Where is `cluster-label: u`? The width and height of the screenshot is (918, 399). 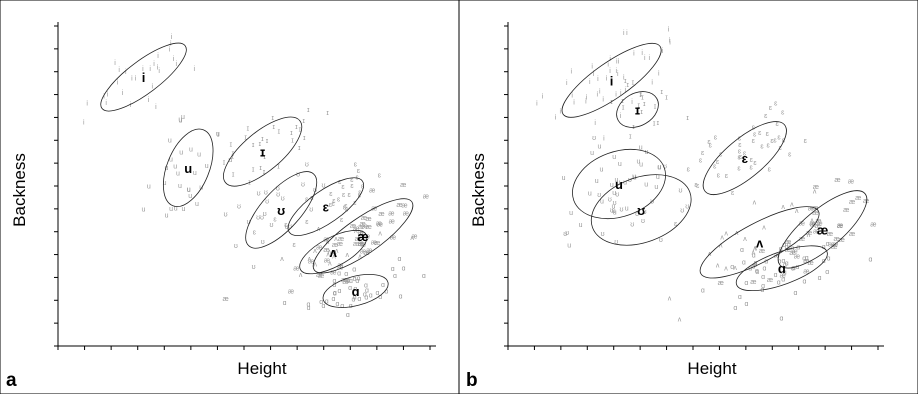 cluster-label: u is located at coordinates (188, 168).